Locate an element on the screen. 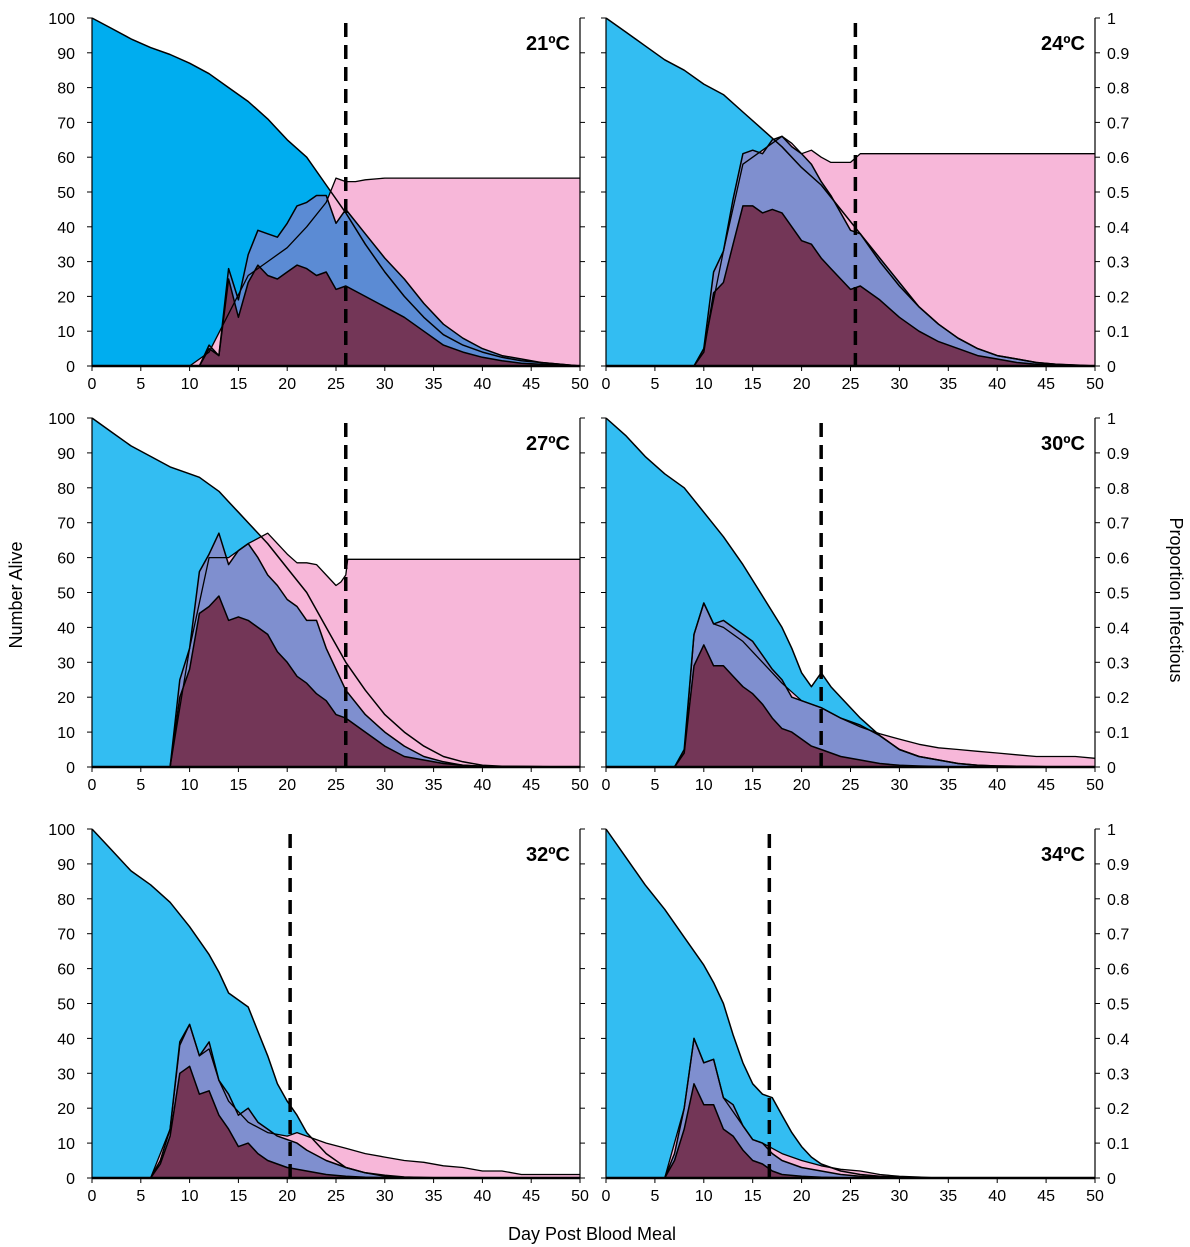  y-right-tick-label: 0.9 is located at coordinates (1118, 54).